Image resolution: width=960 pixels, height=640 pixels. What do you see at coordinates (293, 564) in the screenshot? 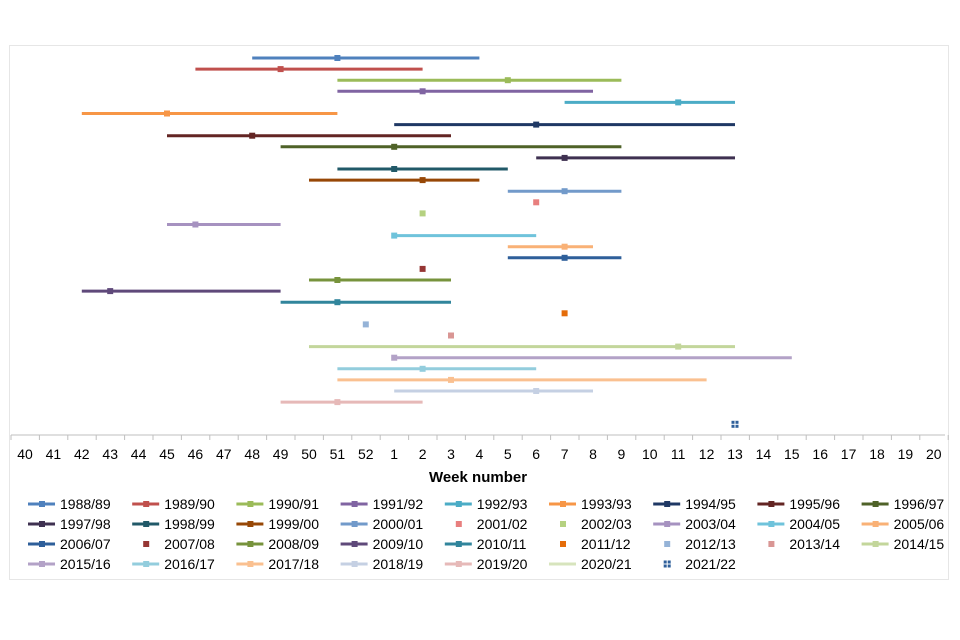
I see `legend-label: 2017/18` at bounding box center [293, 564].